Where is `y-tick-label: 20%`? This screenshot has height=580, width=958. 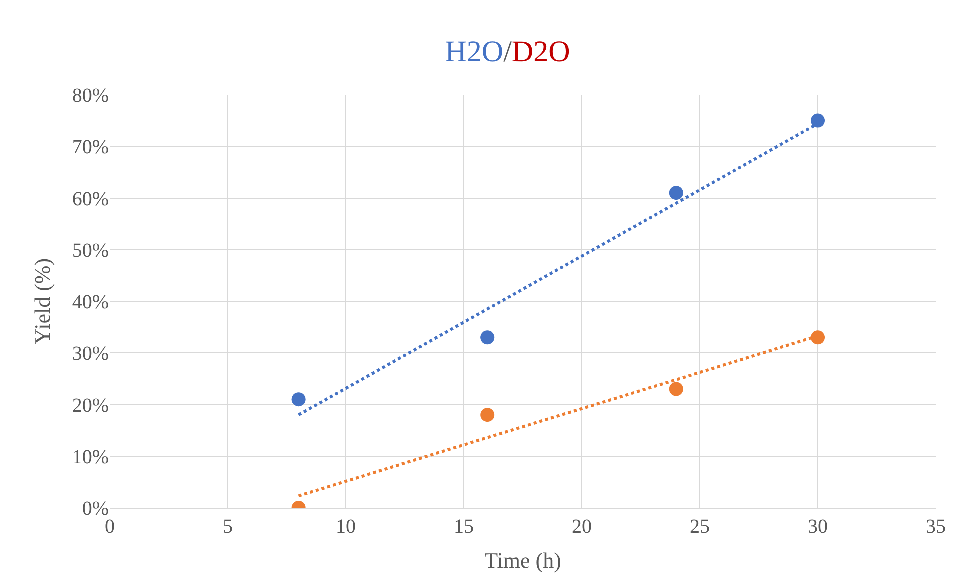 y-tick-label: 20% is located at coordinates (90, 405).